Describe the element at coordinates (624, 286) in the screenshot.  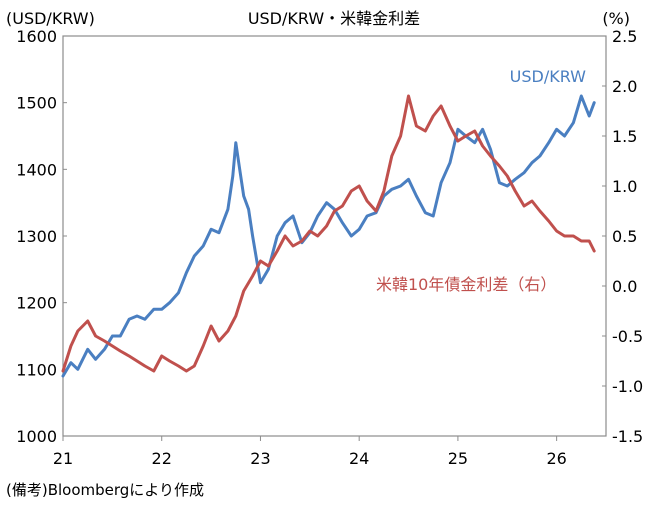
I see `right-tick-label: 0.0` at that location.